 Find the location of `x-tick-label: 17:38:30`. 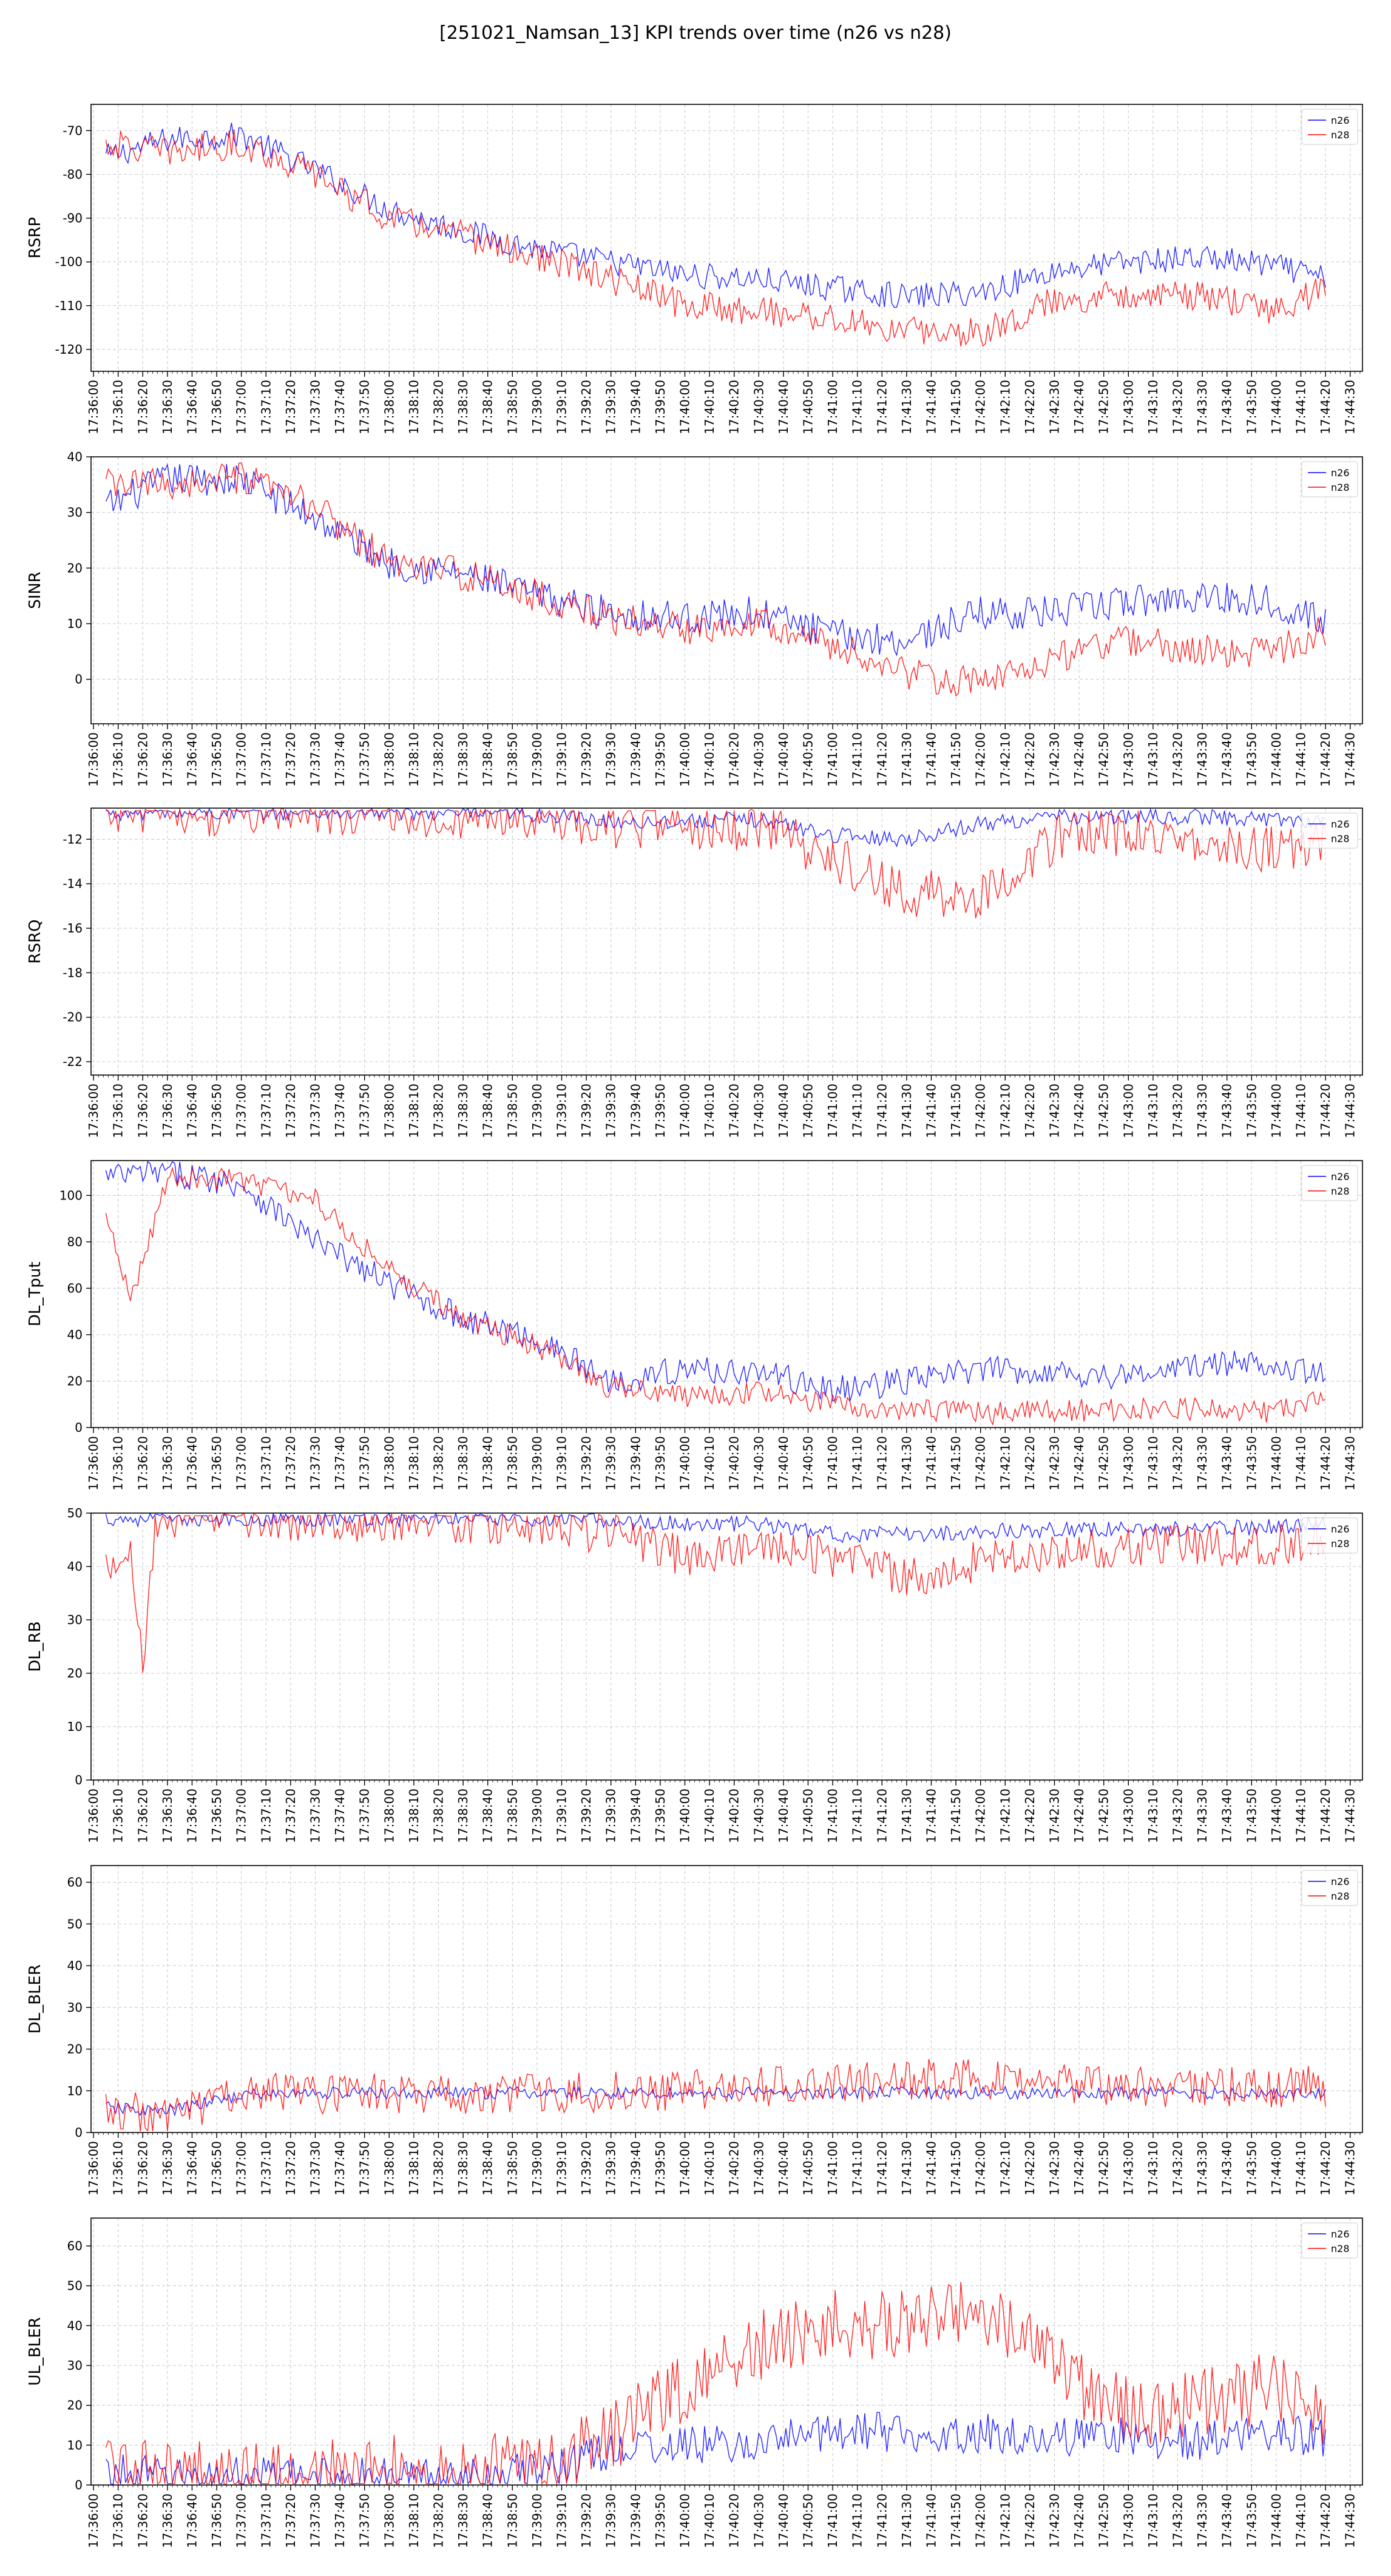

x-tick-label: 17:38:30 is located at coordinates (463, 2169).